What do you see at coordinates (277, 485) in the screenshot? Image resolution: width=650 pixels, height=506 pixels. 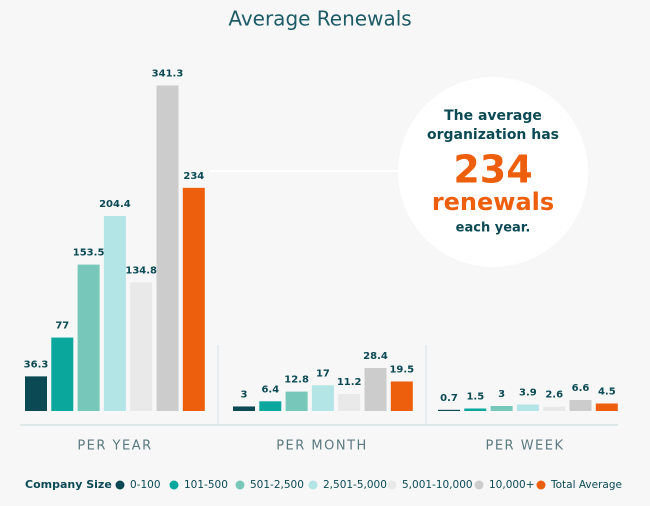 I see `legend-label: 501-2,500` at bounding box center [277, 485].